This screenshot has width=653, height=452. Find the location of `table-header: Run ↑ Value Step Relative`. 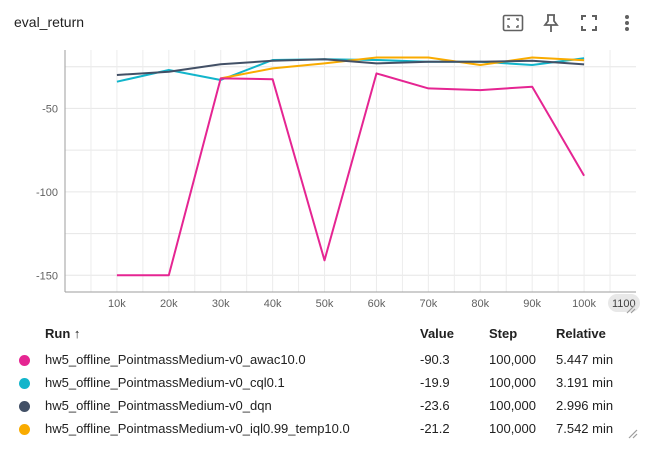

table-header: Run ↑ Value Step Relative is located at coordinates (326, 335).